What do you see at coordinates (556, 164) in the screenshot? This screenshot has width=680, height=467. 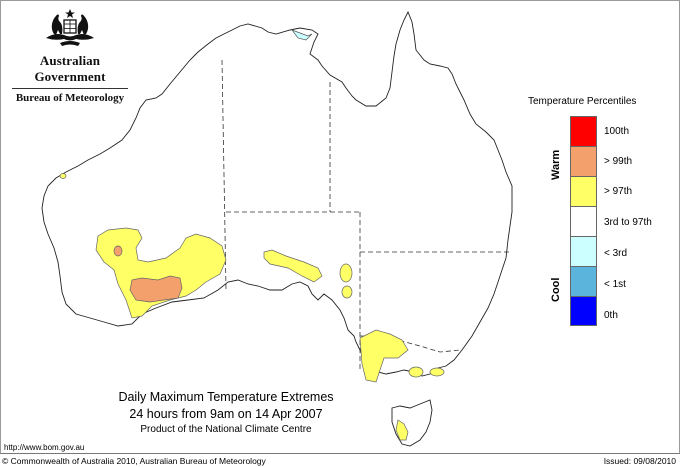 I see `warm-label: Warm` at bounding box center [556, 164].